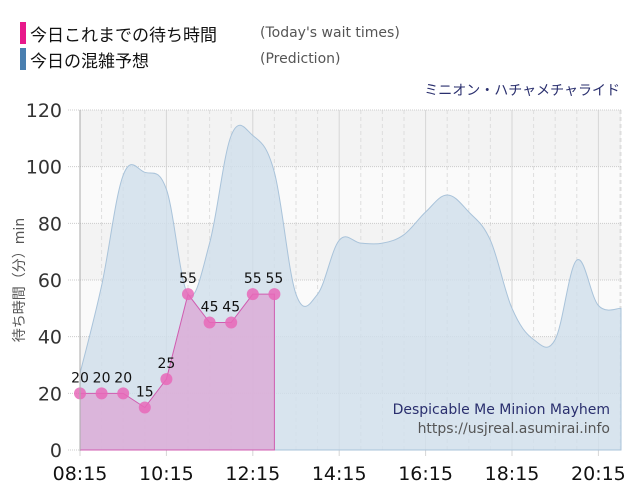 The height and width of the screenshot is (500, 640). I want to click on y-tick-label: 0, so click(56, 451).